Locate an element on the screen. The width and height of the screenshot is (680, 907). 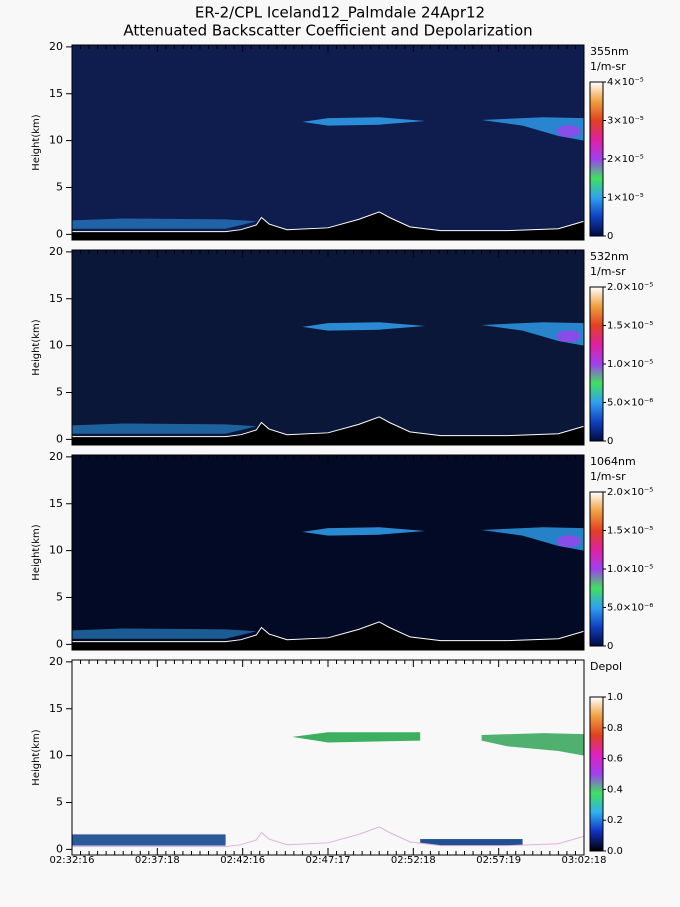
colorbar-tick-label: 3×10⁻⁵ is located at coordinates (625, 121).